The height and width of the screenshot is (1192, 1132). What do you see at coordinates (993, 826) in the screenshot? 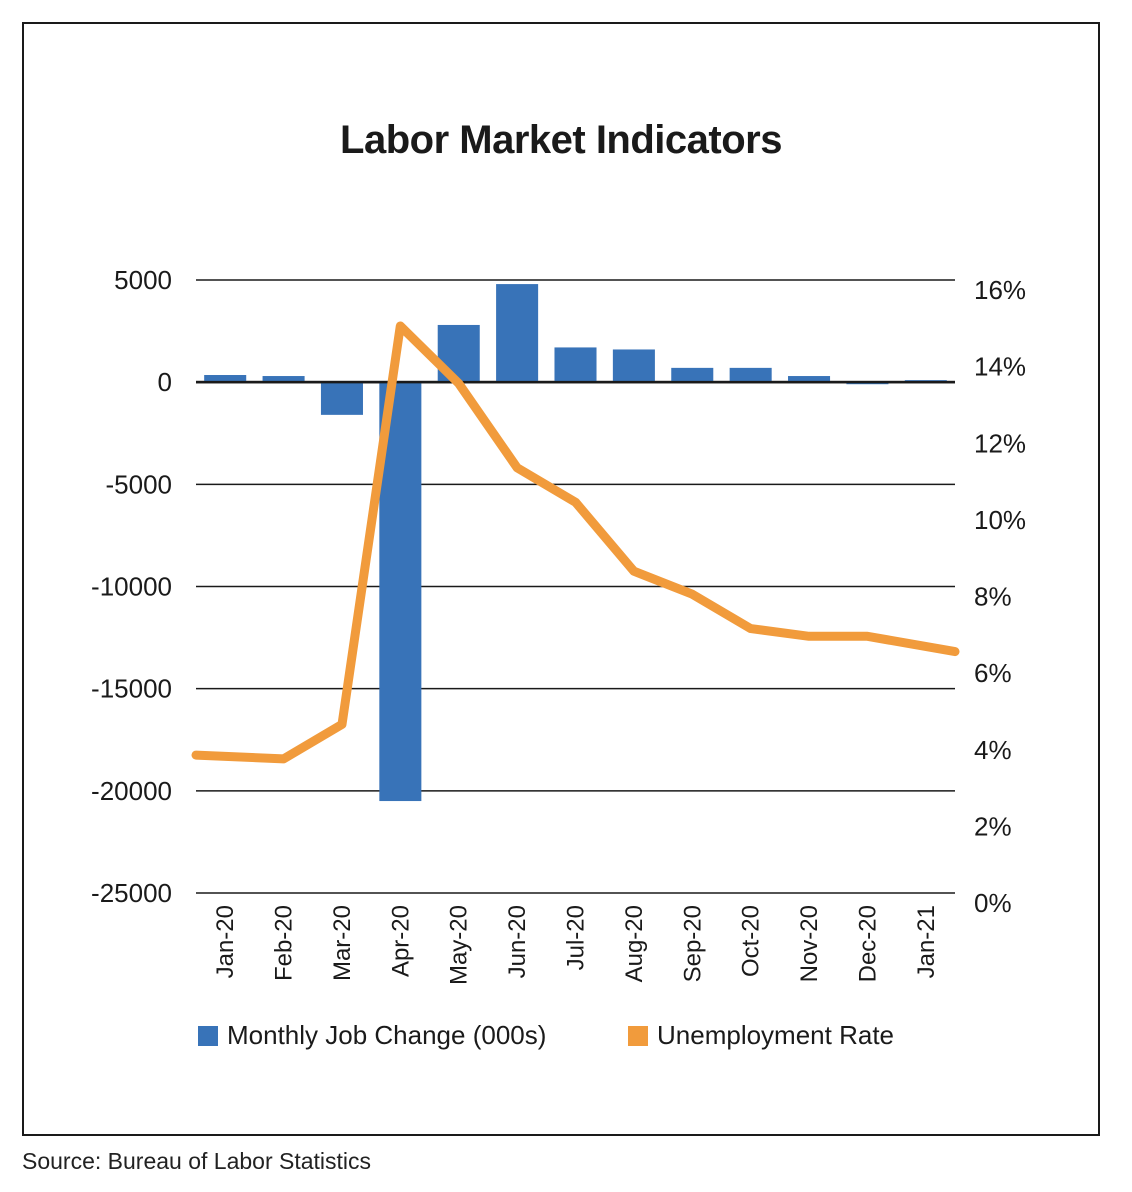
I see `y-right-tick-label: 2%` at bounding box center [993, 826].